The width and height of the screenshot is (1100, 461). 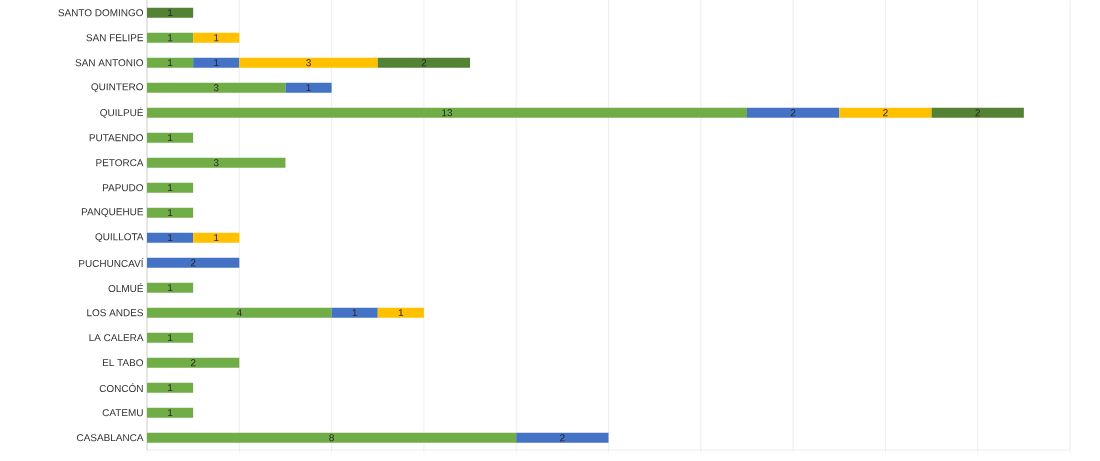 I want to click on data-label: 8, so click(x=331, y=438).